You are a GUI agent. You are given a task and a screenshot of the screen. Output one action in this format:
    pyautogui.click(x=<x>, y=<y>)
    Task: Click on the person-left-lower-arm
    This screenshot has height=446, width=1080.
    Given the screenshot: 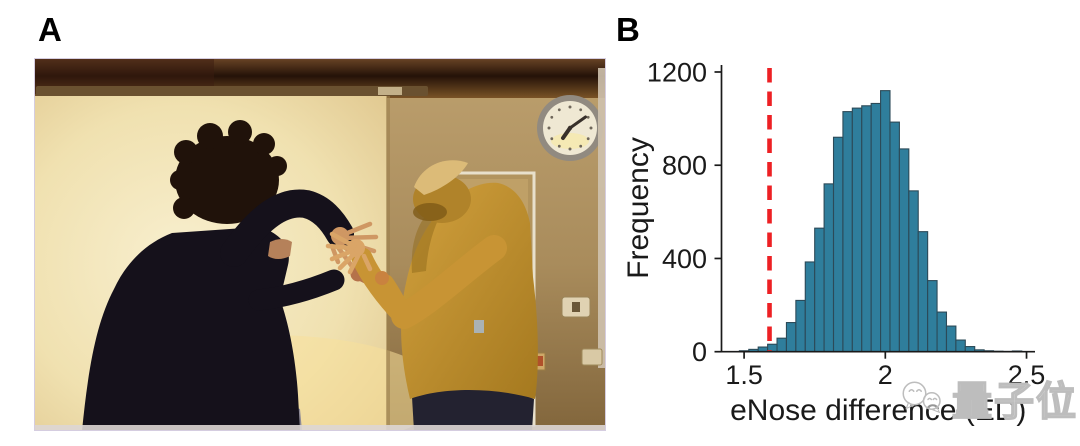 What is the action you would take?
    pyautogui.click(x=296, y=290)
    